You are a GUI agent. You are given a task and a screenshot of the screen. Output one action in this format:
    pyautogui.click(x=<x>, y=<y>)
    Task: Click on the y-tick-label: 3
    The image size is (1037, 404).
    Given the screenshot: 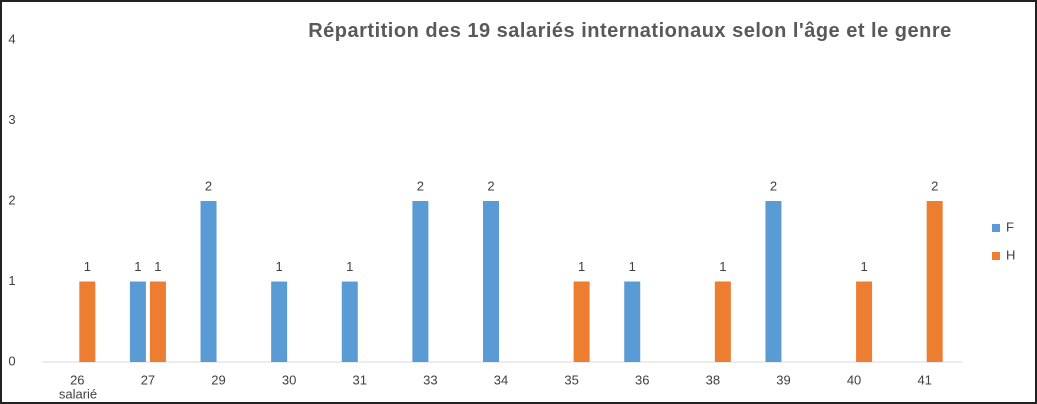 What is the action you would take?
    pyautogui.click(x=11, y=119)
    